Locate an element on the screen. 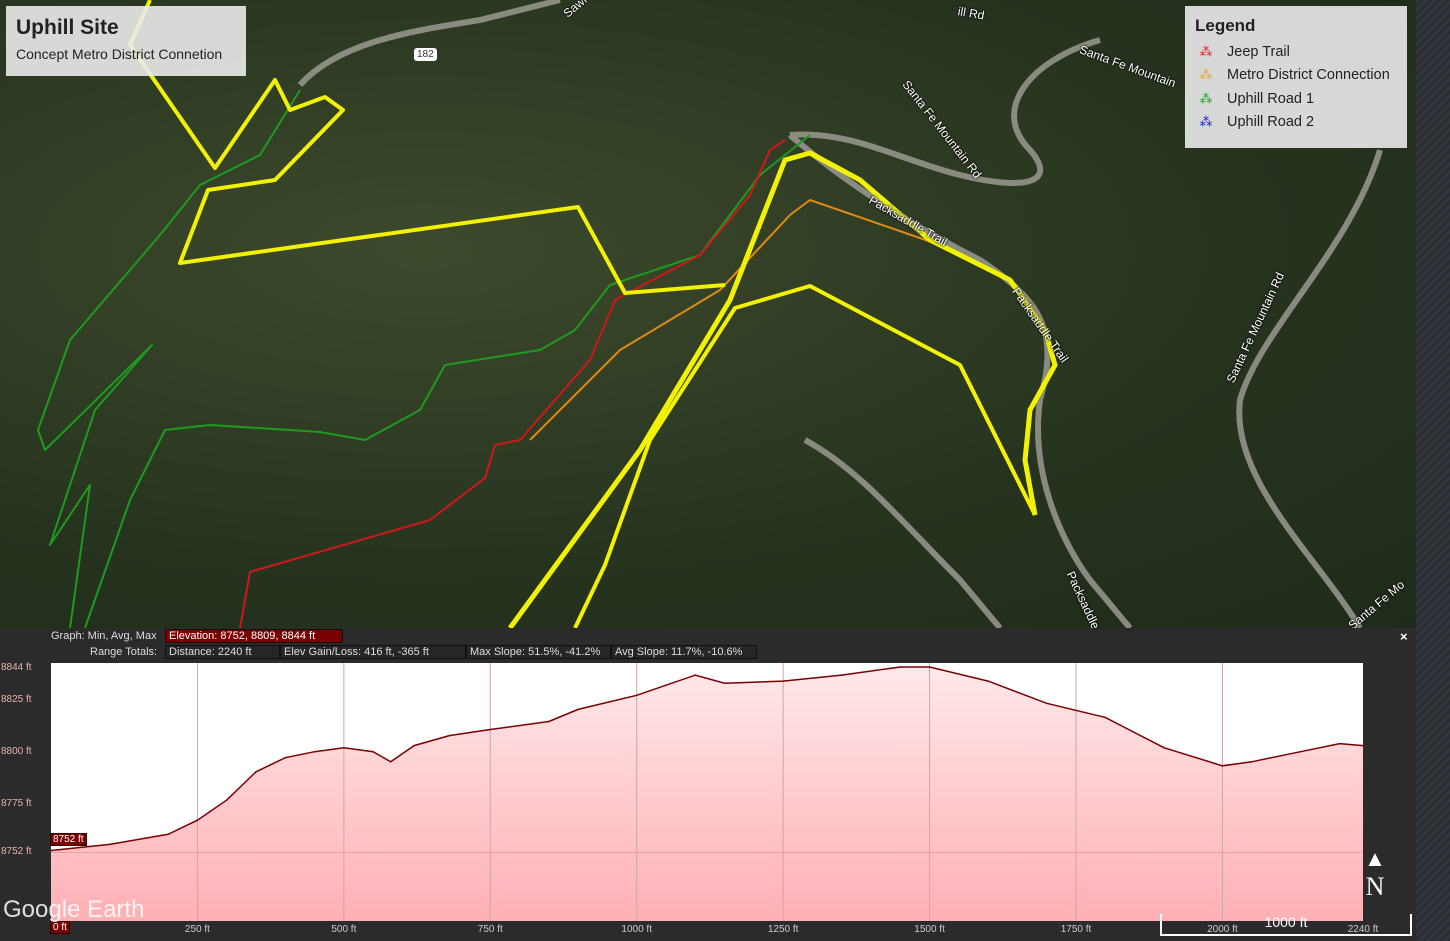  legend-label: Metro District Connection is located at coordinates (1308, 75).